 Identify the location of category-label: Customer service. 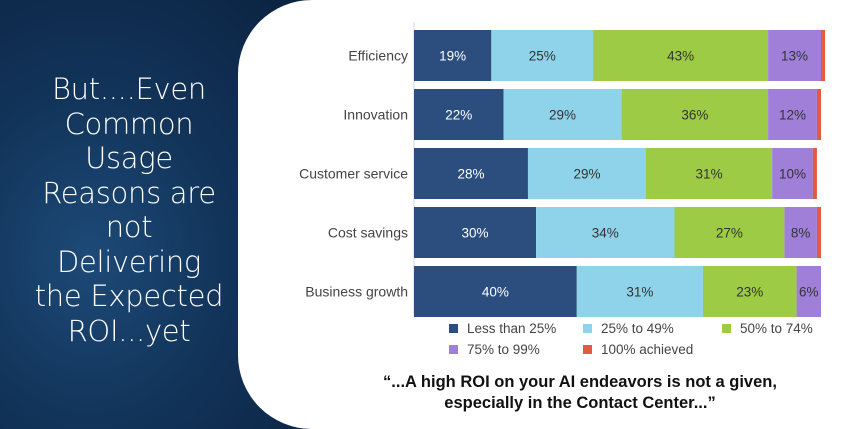
(353, 174).